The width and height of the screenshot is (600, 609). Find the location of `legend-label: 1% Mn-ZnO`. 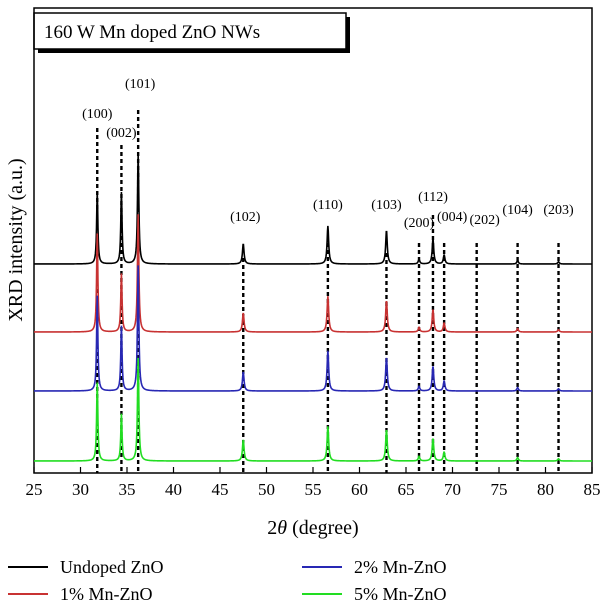

legend-label: 1% Mn-ZnO is located at coordinates (106, 594).